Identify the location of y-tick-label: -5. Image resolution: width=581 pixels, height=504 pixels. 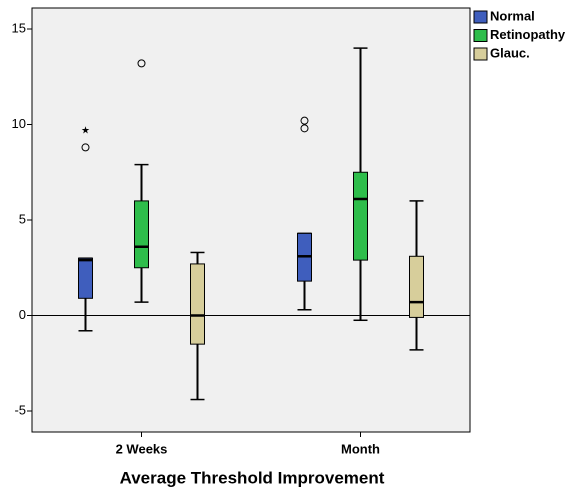
(20, 409).